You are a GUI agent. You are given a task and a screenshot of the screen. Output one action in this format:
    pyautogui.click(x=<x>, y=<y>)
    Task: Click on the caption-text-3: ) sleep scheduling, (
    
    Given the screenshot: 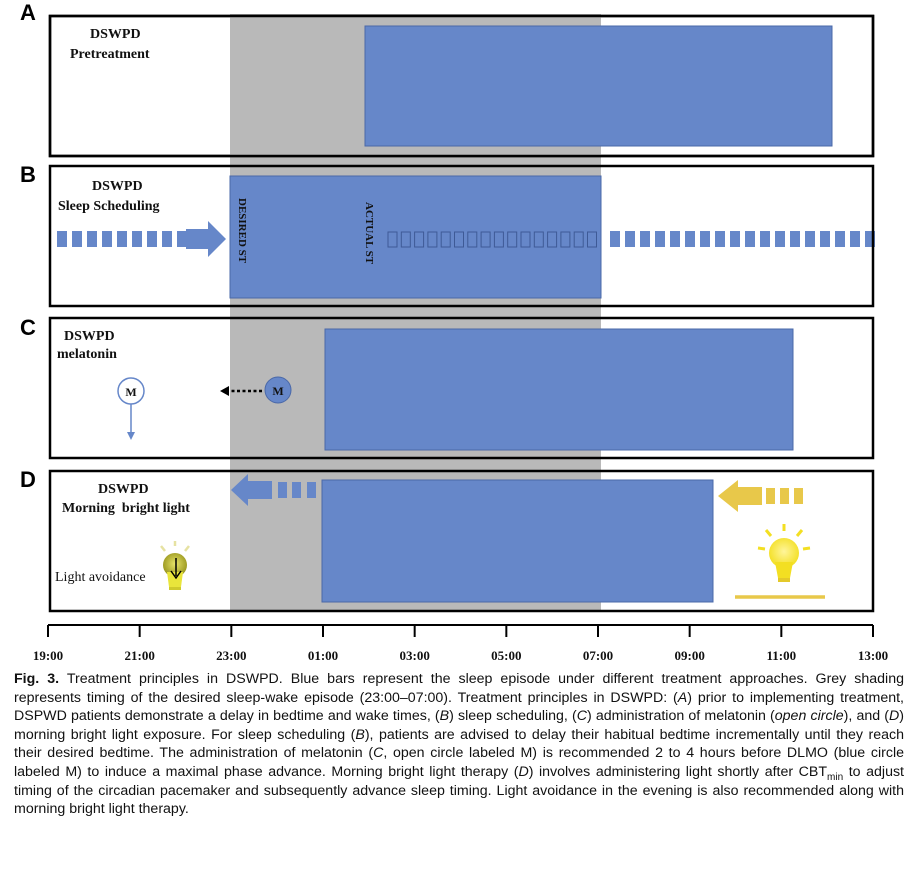 What is the action you would take?
    pyautogui.click(x=513, y=716)
    